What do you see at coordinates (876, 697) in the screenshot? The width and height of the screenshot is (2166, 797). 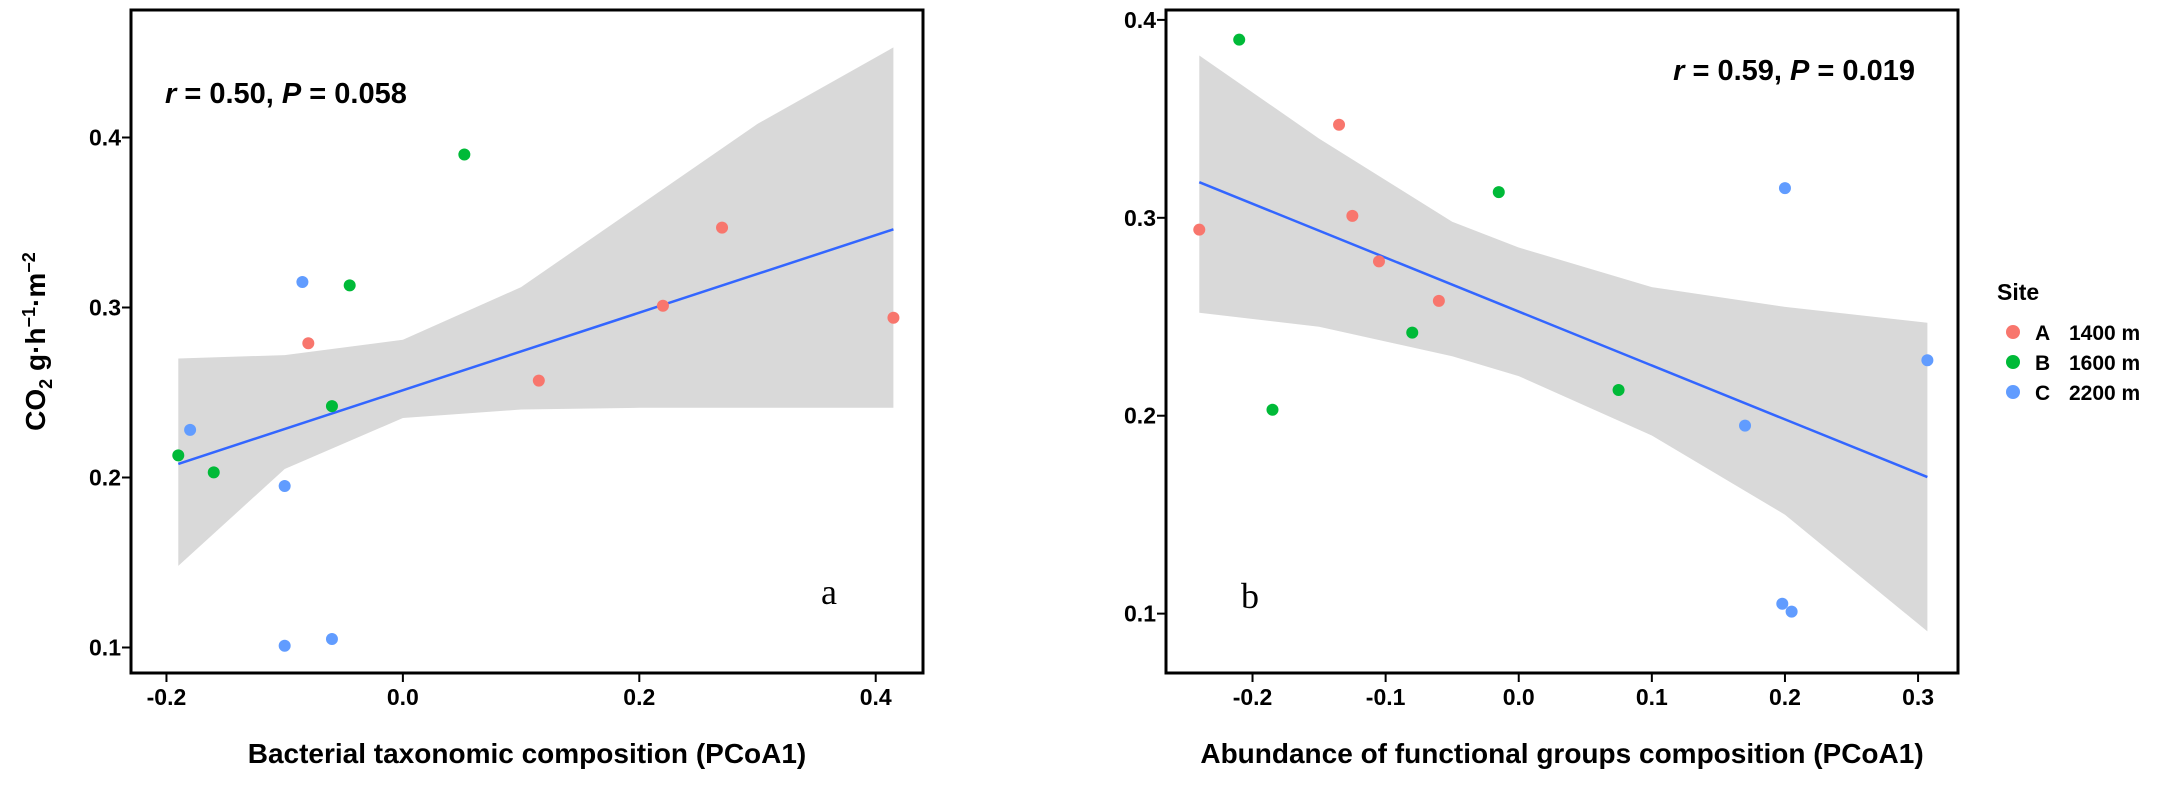 I see `x-tick-label: 0.4` at bounding box center [876, 697].